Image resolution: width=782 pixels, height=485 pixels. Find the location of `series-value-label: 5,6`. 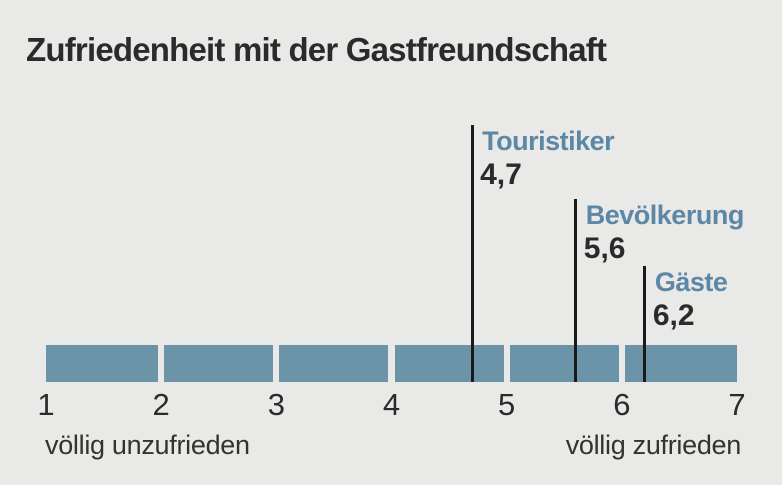

series-value-label: 5,6 is located at coordinates (604, 248).